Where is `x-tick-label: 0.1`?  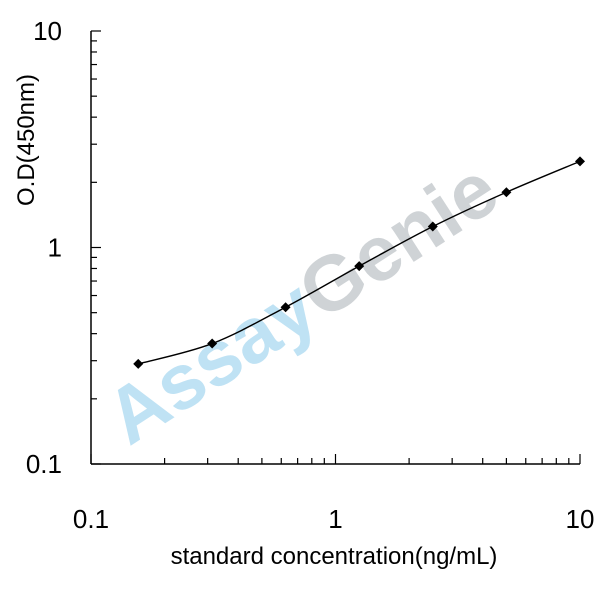 x-tick-label: 0.1 is located at coordinates (91, 519).